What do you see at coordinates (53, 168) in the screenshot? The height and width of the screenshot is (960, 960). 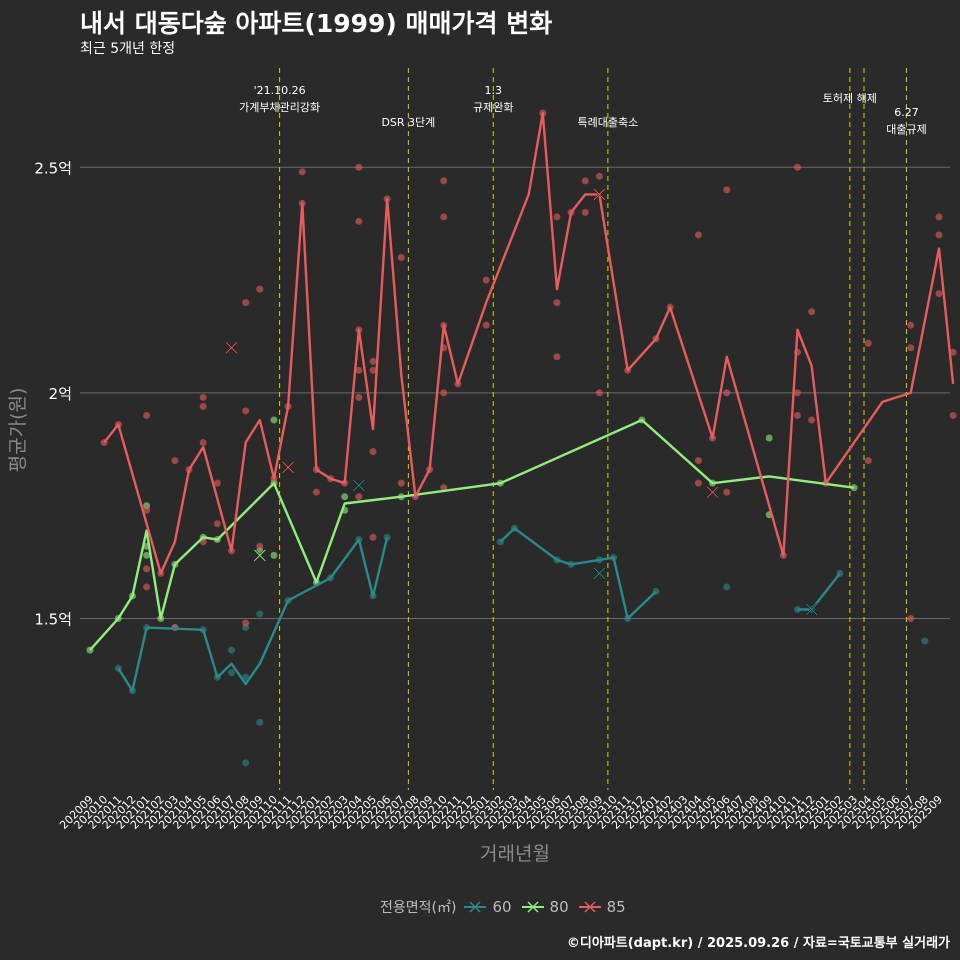 I see `y-tick-label: 2.5억` at bounding box center [53, 168].